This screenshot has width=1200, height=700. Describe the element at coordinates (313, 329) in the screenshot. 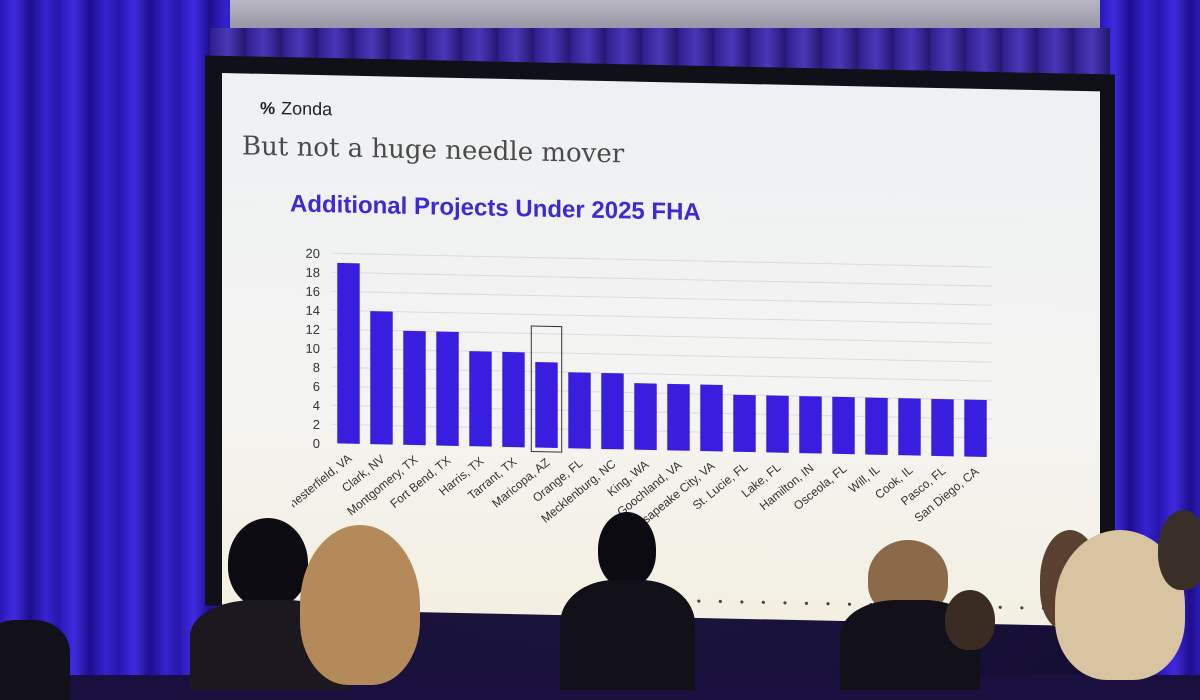

I see `y-tick-label: 12` at that location.